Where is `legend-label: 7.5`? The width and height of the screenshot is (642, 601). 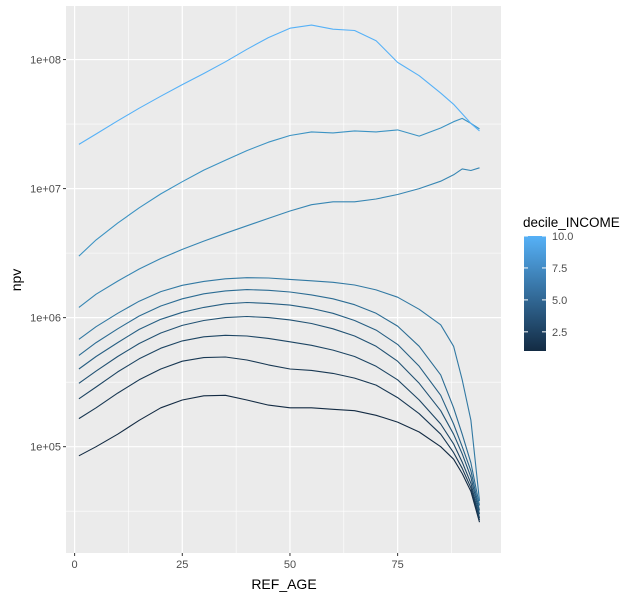 legend-label: 7.5 is located at coordinates (559, 269).